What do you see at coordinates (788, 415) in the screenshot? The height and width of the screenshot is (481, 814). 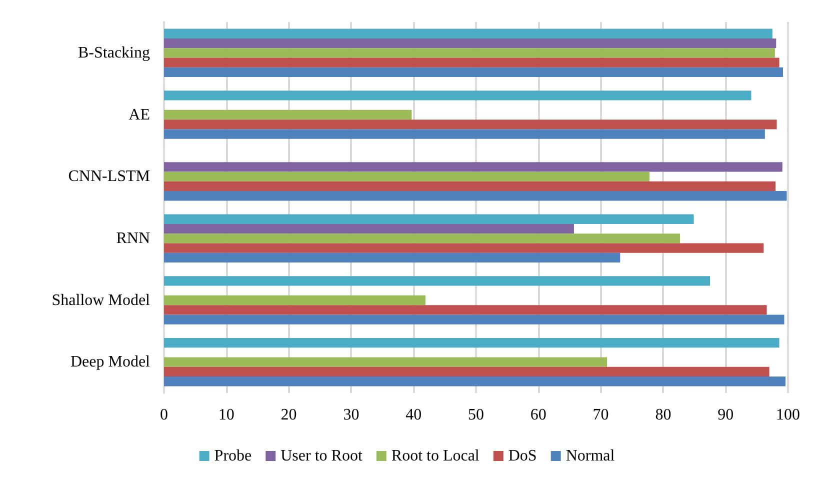 I see `x-tick-label: 100` at bounding box center [788, 415].